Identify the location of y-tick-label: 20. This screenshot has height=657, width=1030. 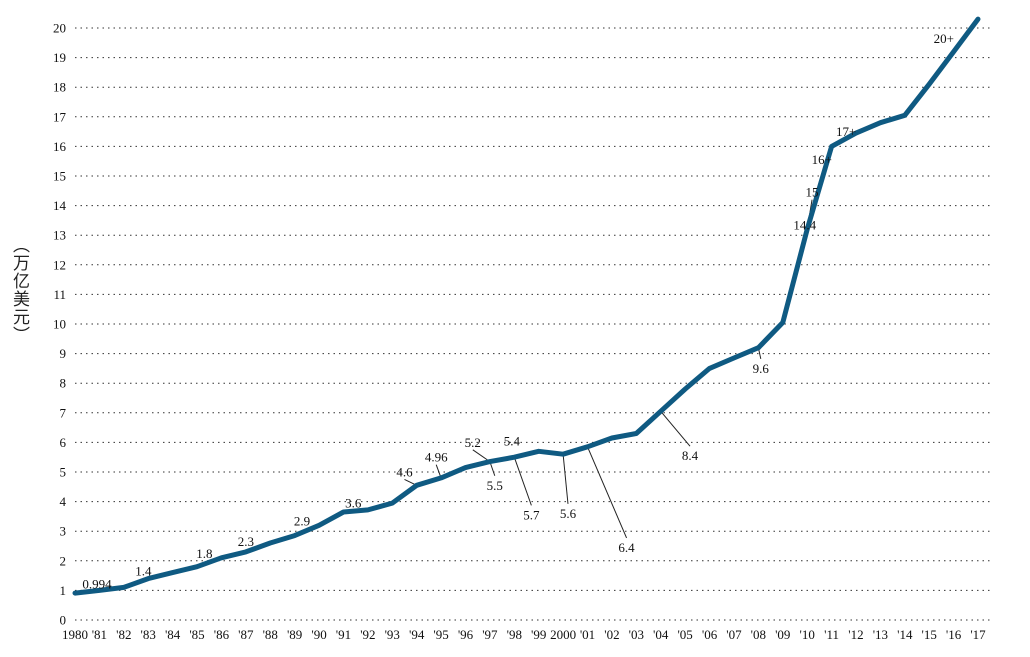
(59, 28).